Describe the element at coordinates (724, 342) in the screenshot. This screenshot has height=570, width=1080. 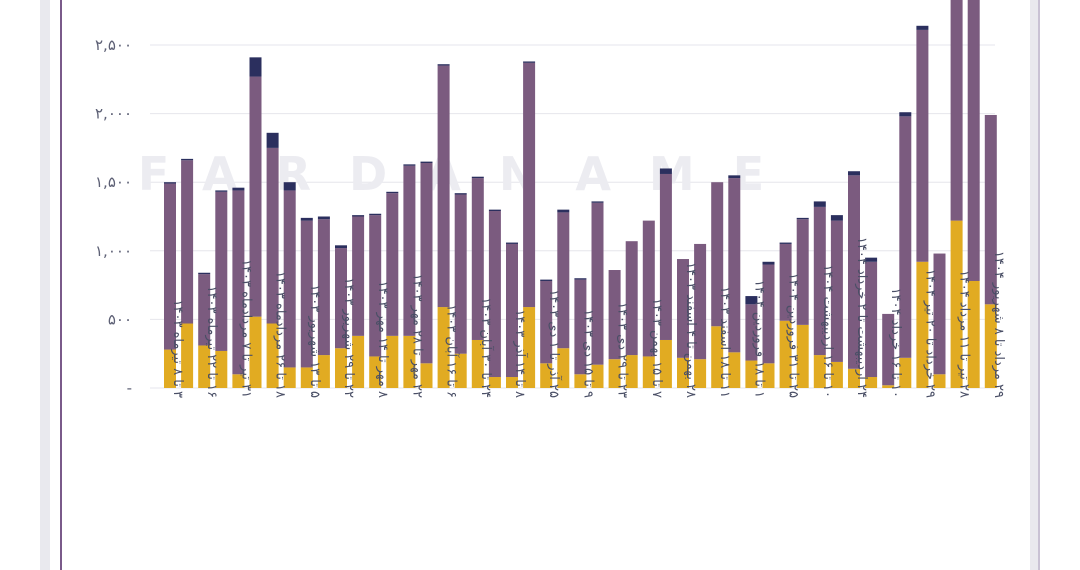
I see `x-axis-label: ۱۱ تا ۱۸ اسفند ۱۴۰۳` at that location.